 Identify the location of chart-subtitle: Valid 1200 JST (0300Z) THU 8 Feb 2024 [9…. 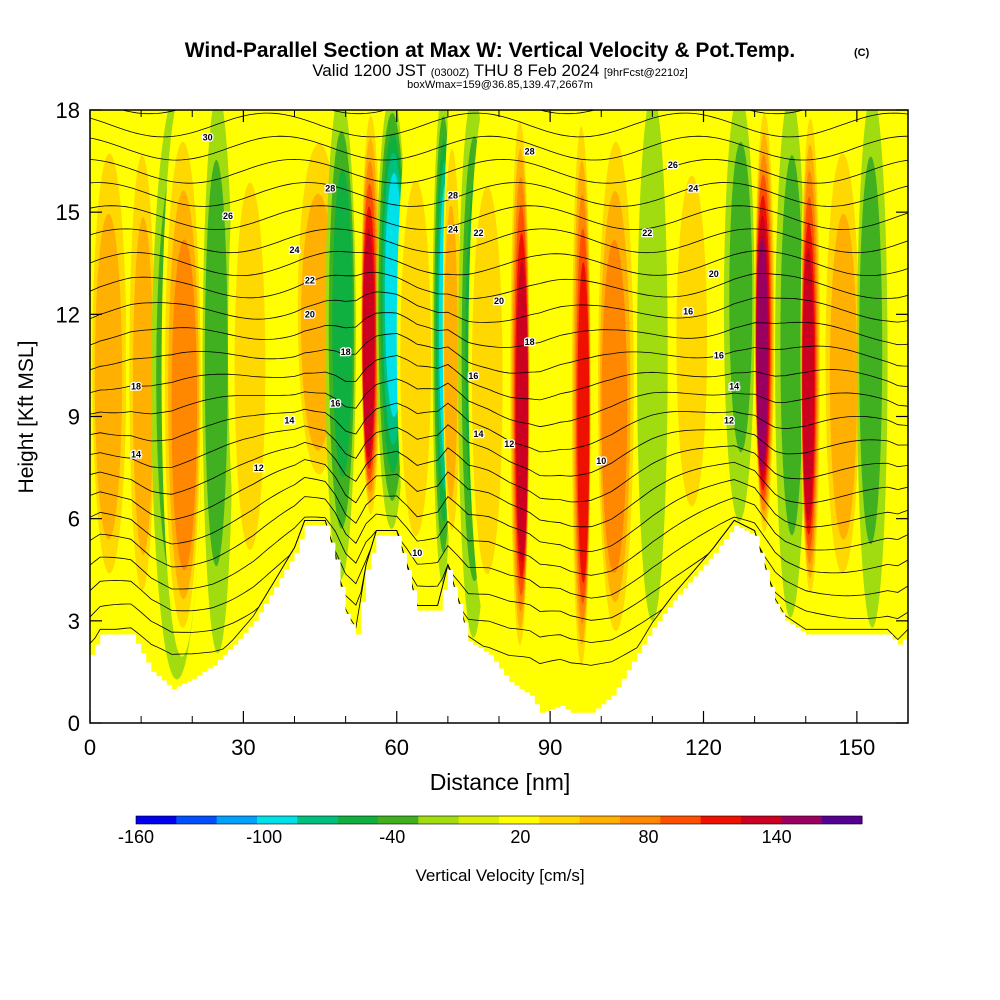
(500, 70).